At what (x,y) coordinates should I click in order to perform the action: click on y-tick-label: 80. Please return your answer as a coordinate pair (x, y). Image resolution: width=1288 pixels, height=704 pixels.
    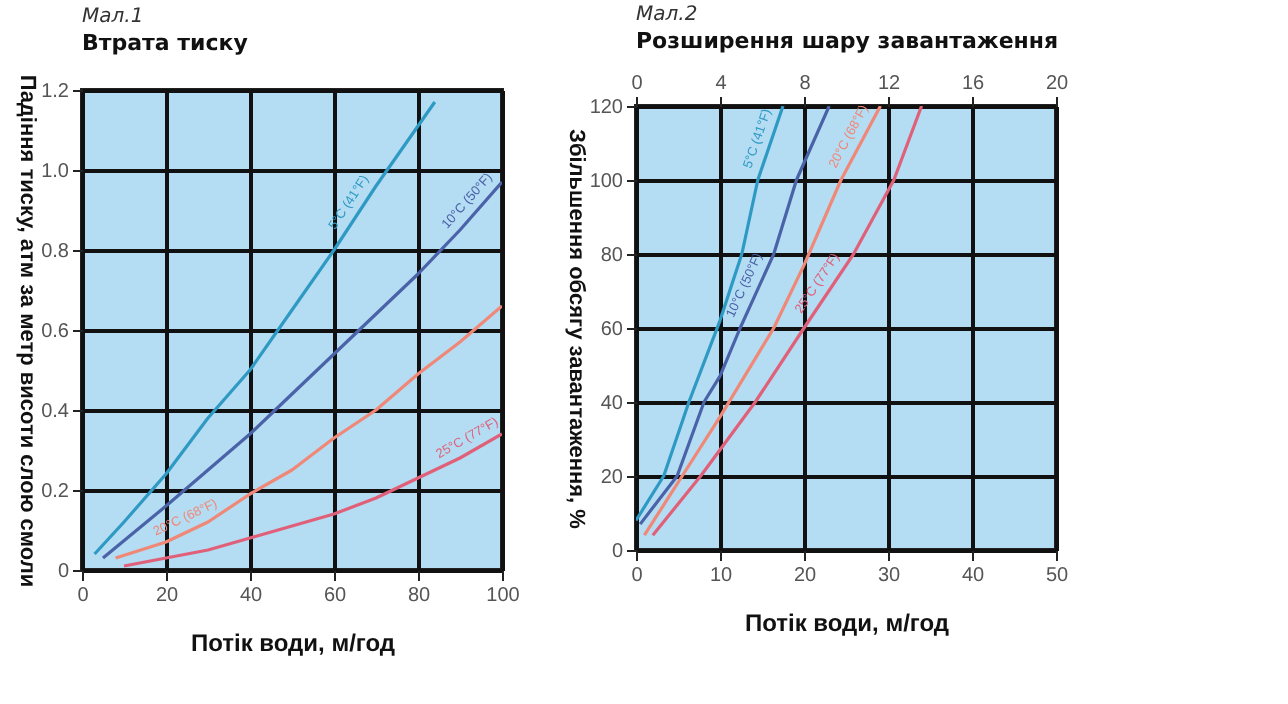
    Looking at the image, I should click on (612, 256).